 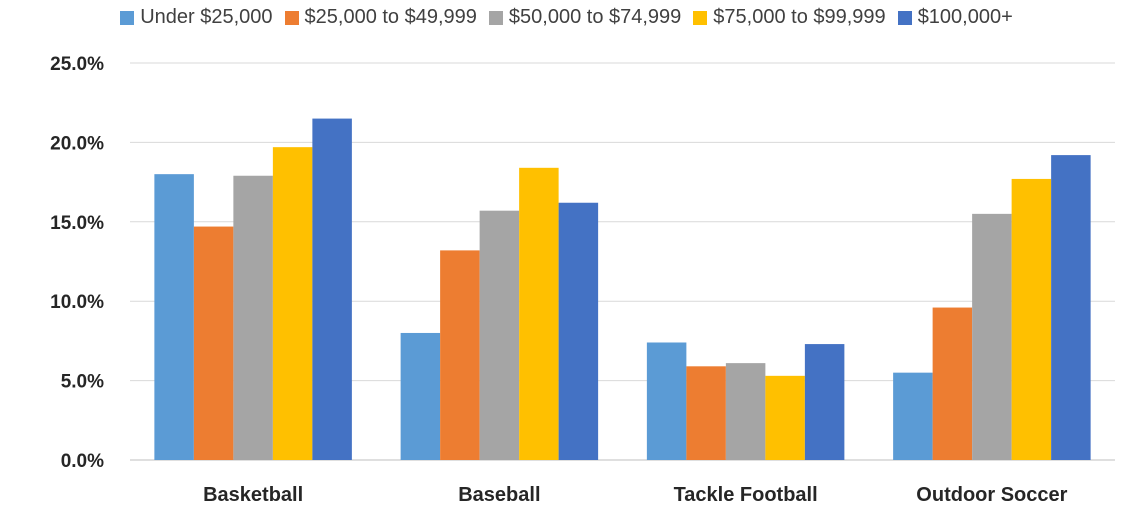 I want to click on category-label-basketball: Basketball, so click(x=253, y=495).